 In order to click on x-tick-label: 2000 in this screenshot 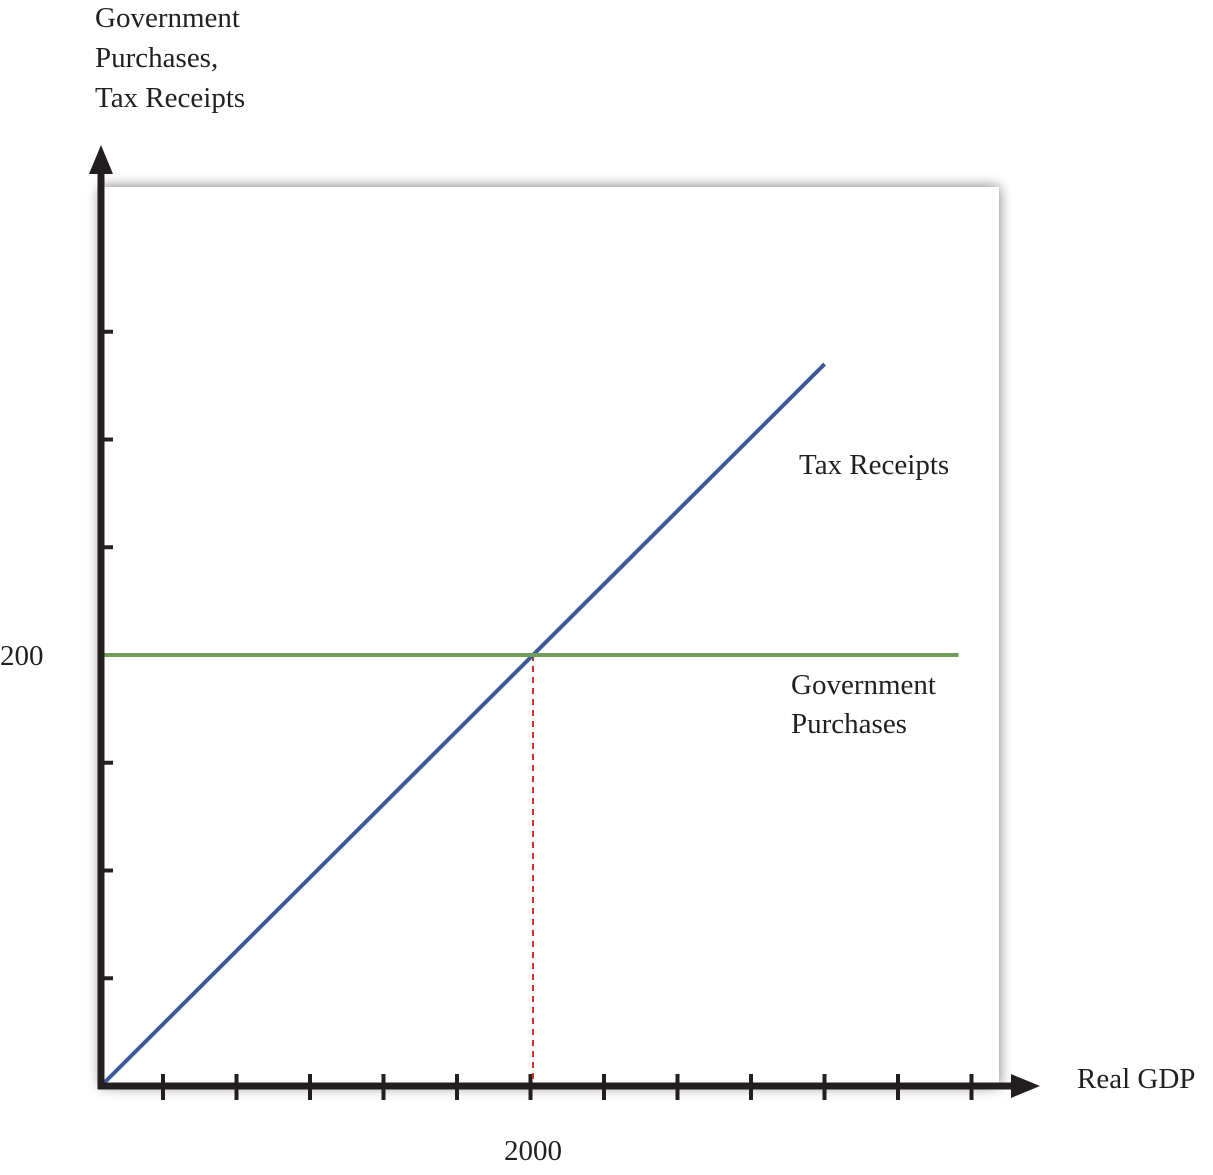, I will do `click(533, 1151)`.